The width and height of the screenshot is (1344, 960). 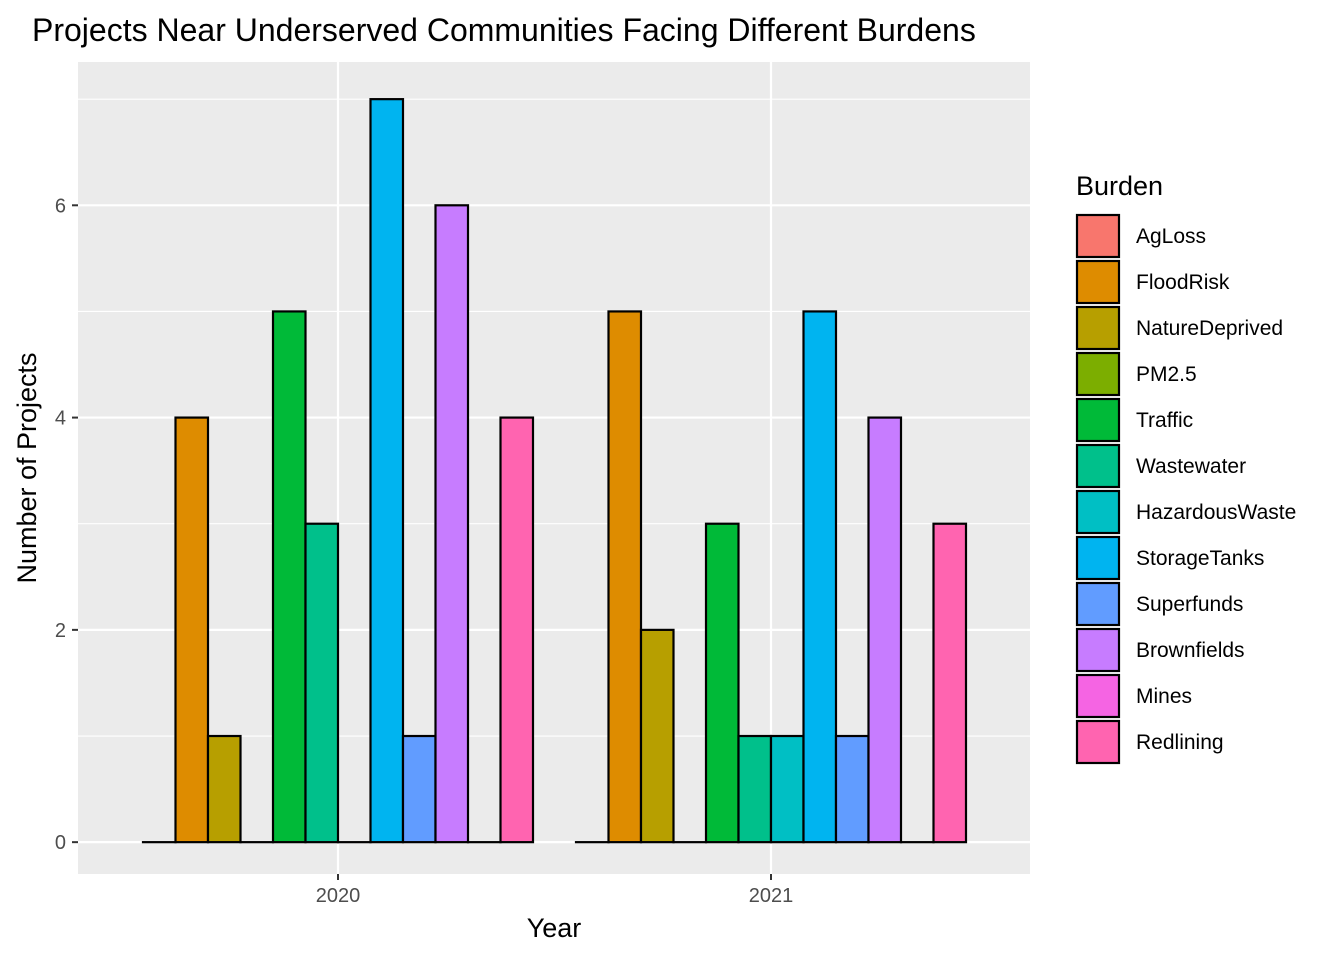 I want to click on legend-label: Traffic, so click(x=1164, y=420).